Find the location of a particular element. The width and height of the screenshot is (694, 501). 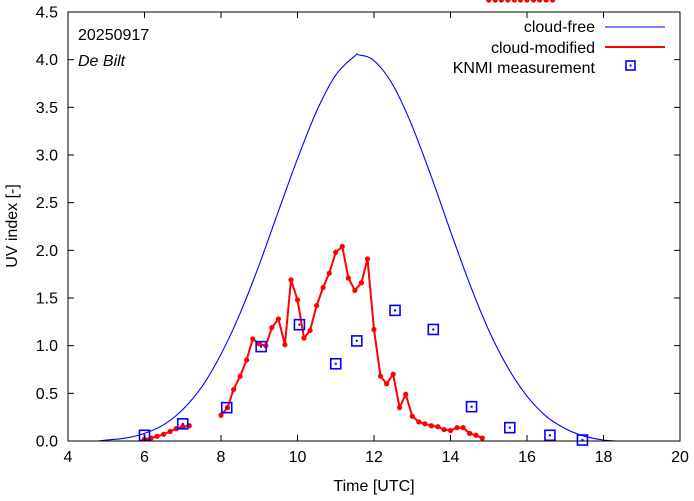

y-tick-label: 2.5 is located at coordinates (47, 203).